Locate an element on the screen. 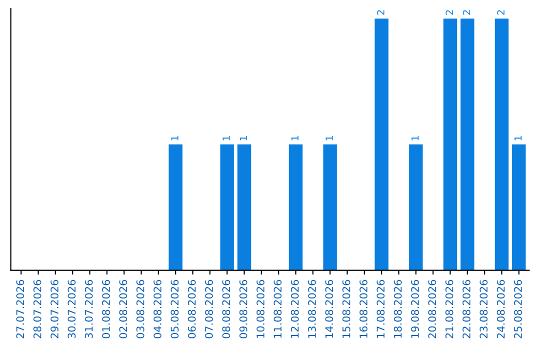 The height and width of the screenshot is (340, 540). x-tick-label: 30.07.2026 is located at coordinates (72, 309).